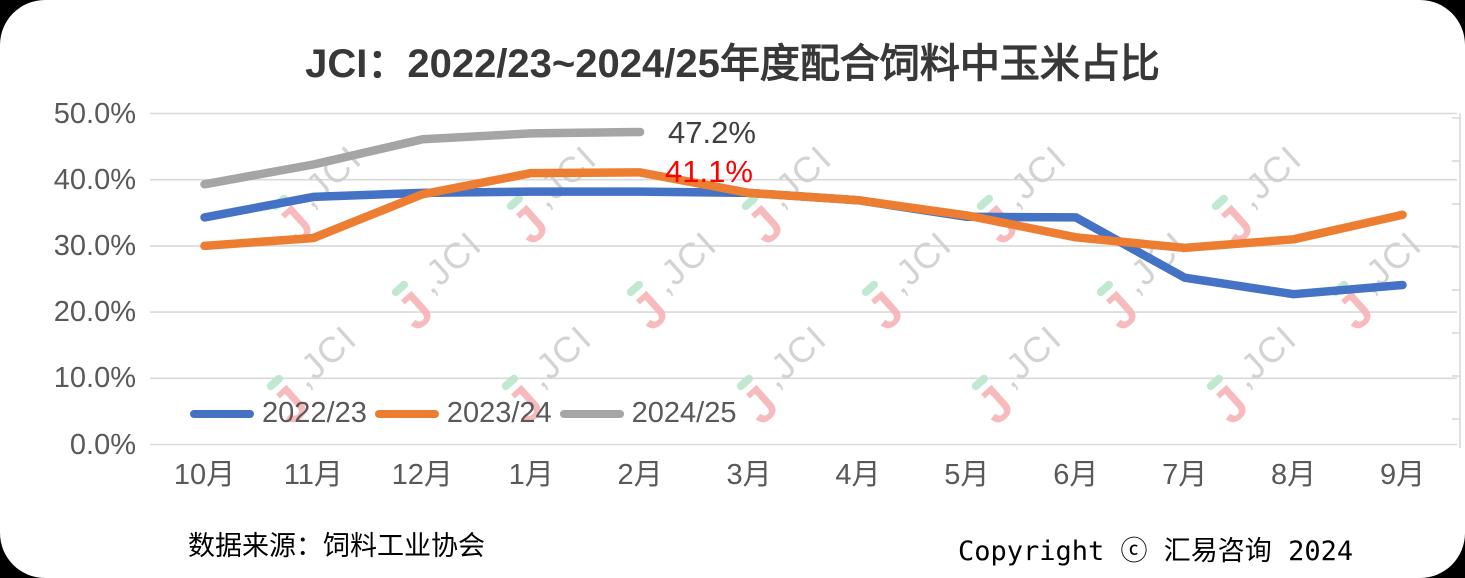  I want to click on x-axis-tick-label: 3月, so click(749, 475).